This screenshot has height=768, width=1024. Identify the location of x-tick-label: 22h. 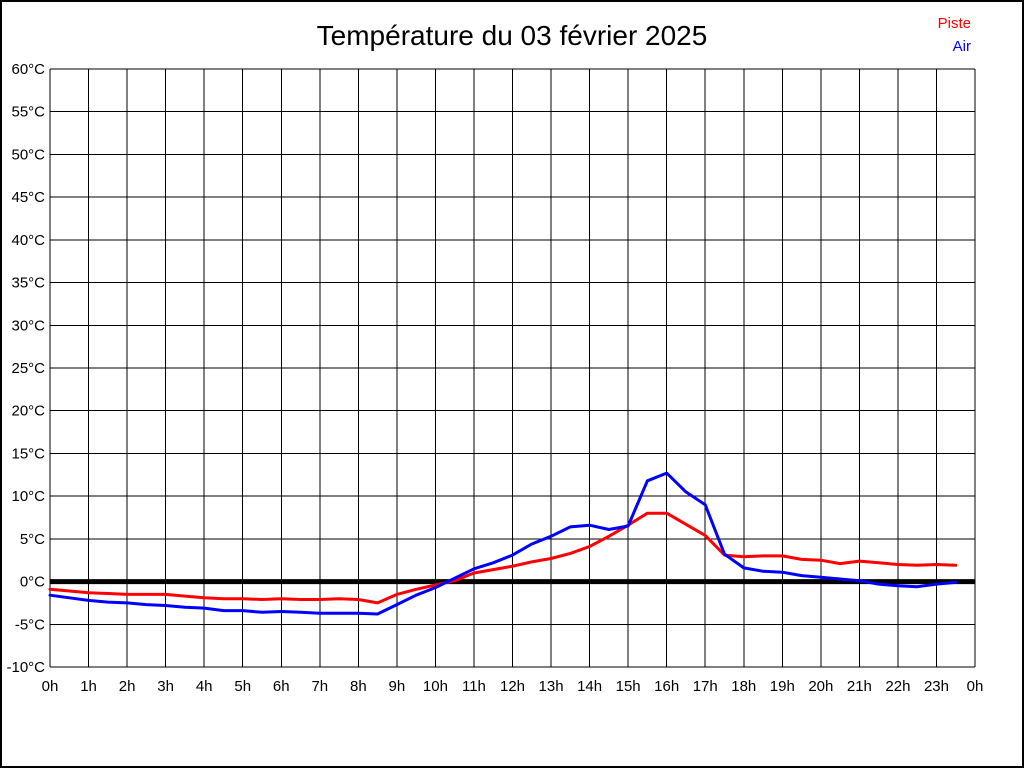
(897, 686).